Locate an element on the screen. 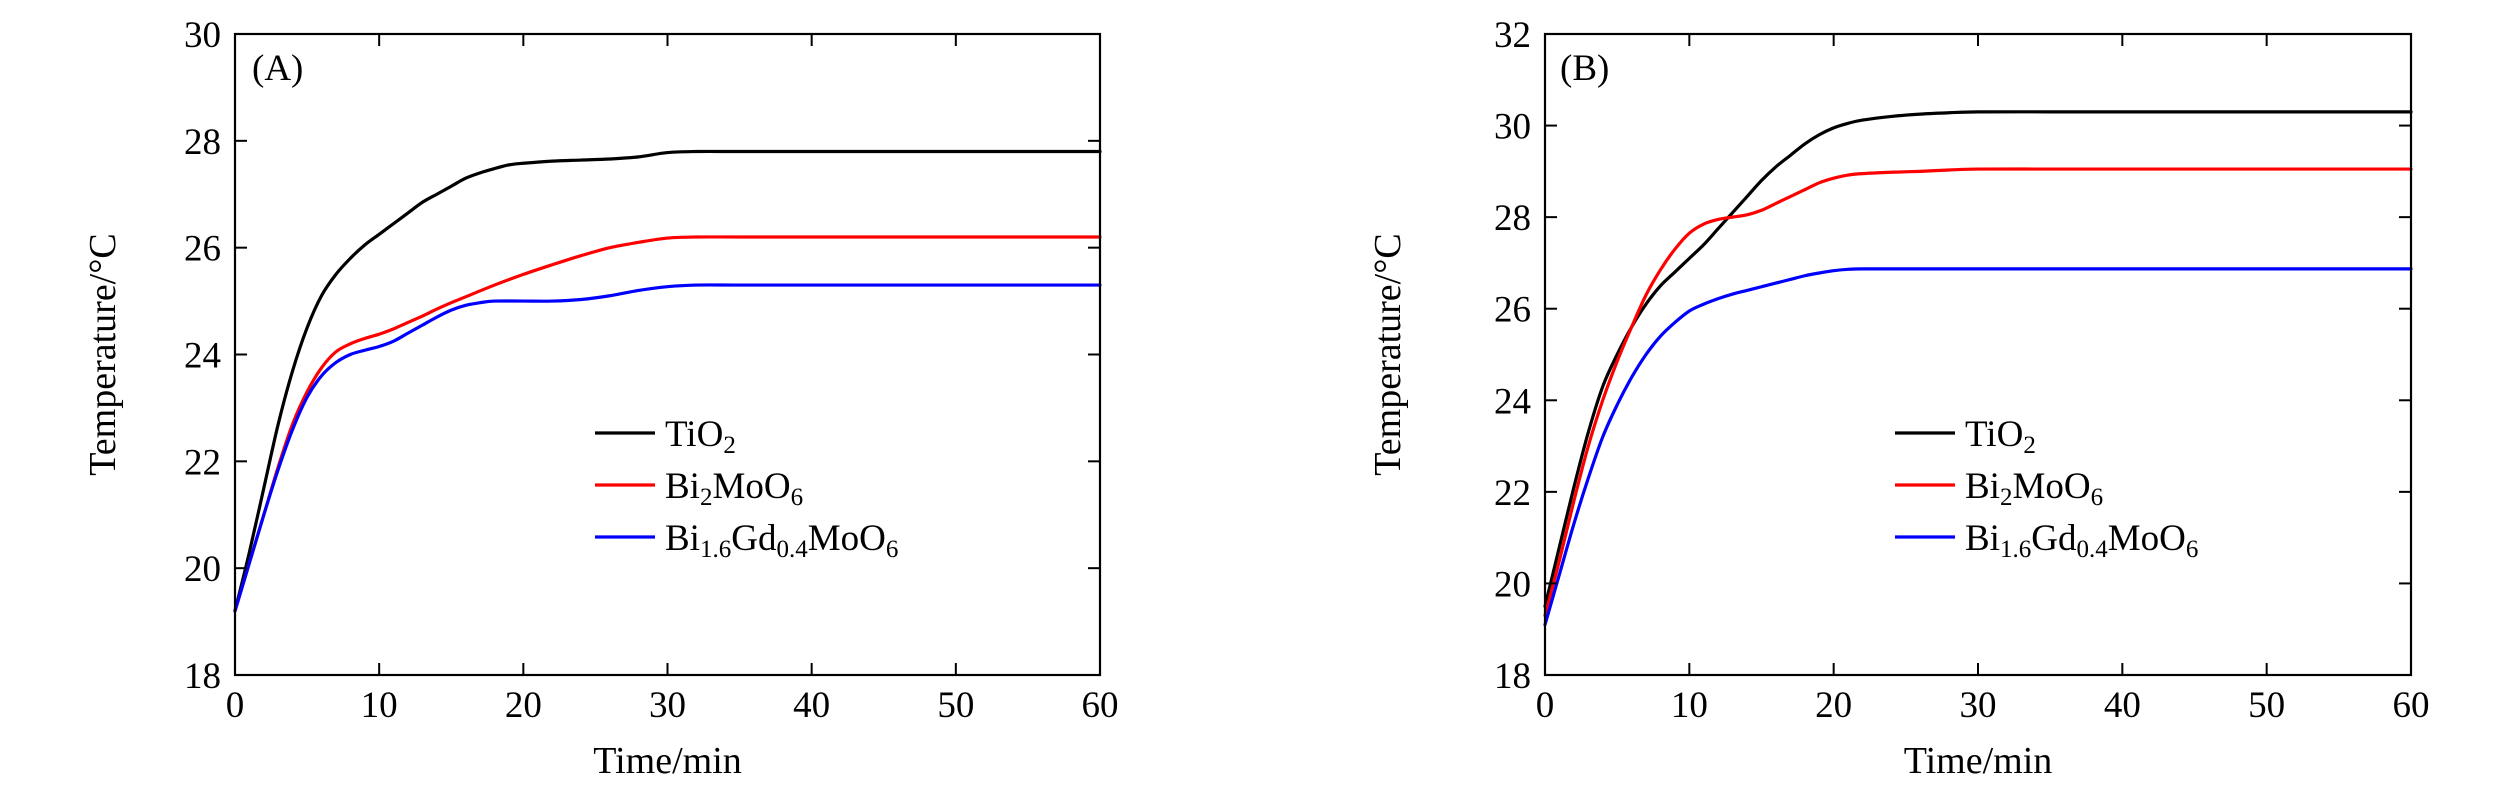 The width and height of the screenshot is (2520, 787). panel-label: (B) is located at coordinates (1584, 68).